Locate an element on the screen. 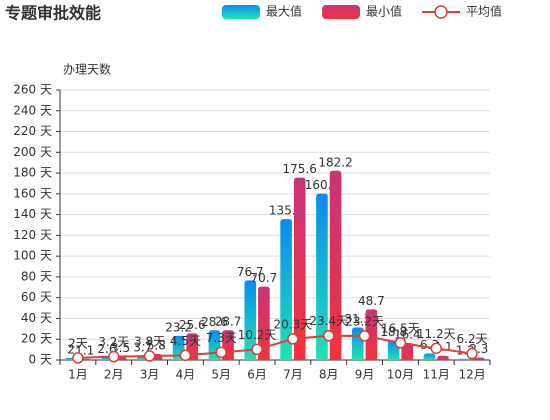 Image resolution: width=550 pixels, height=420 pixels. avg-value-label: 11.2天 is located at coordinates (436, 334).